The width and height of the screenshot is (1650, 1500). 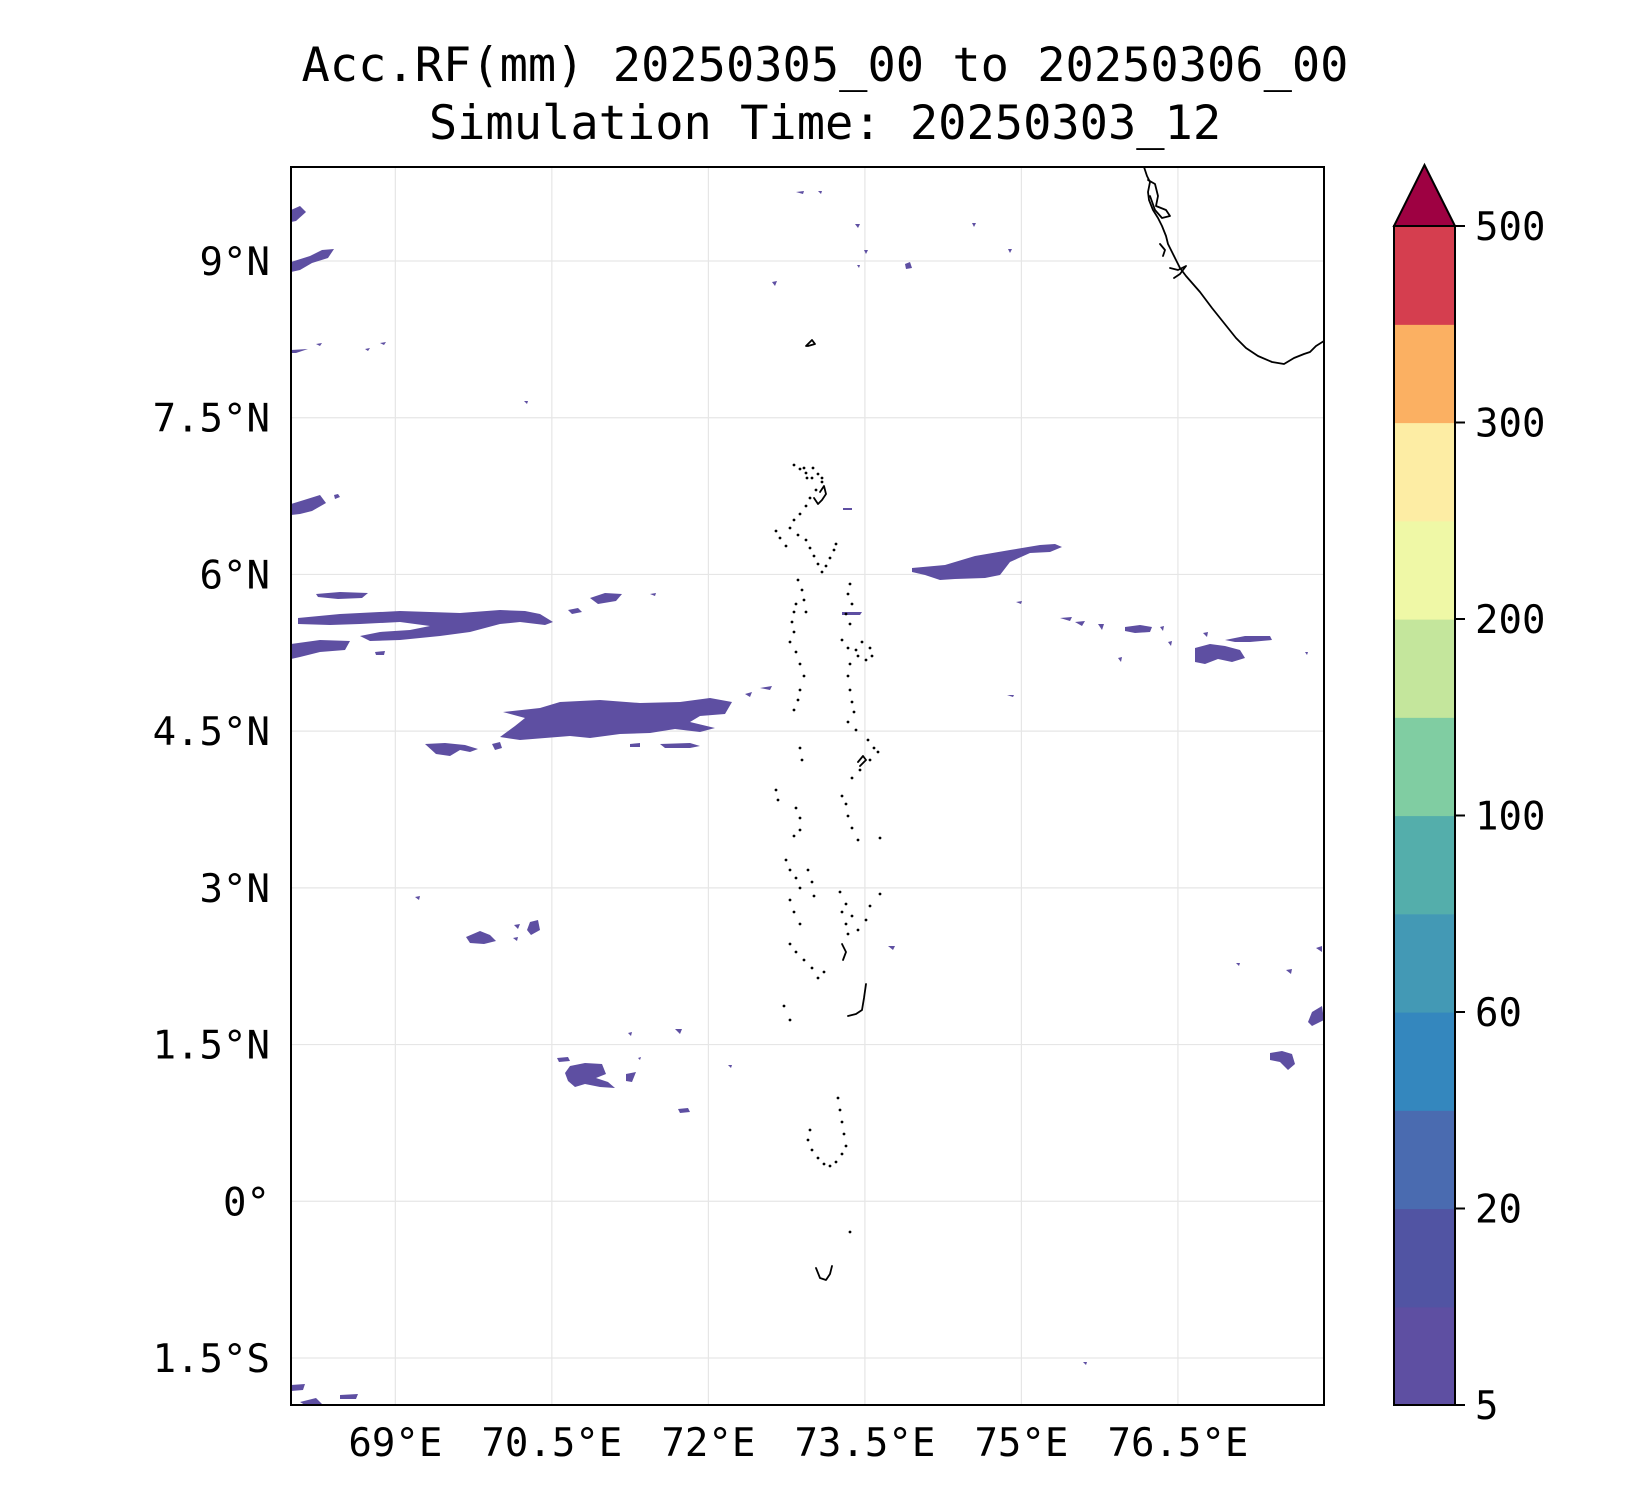 I want to click on y-tick-label: 4.5°N, so click(x=211, y=732).